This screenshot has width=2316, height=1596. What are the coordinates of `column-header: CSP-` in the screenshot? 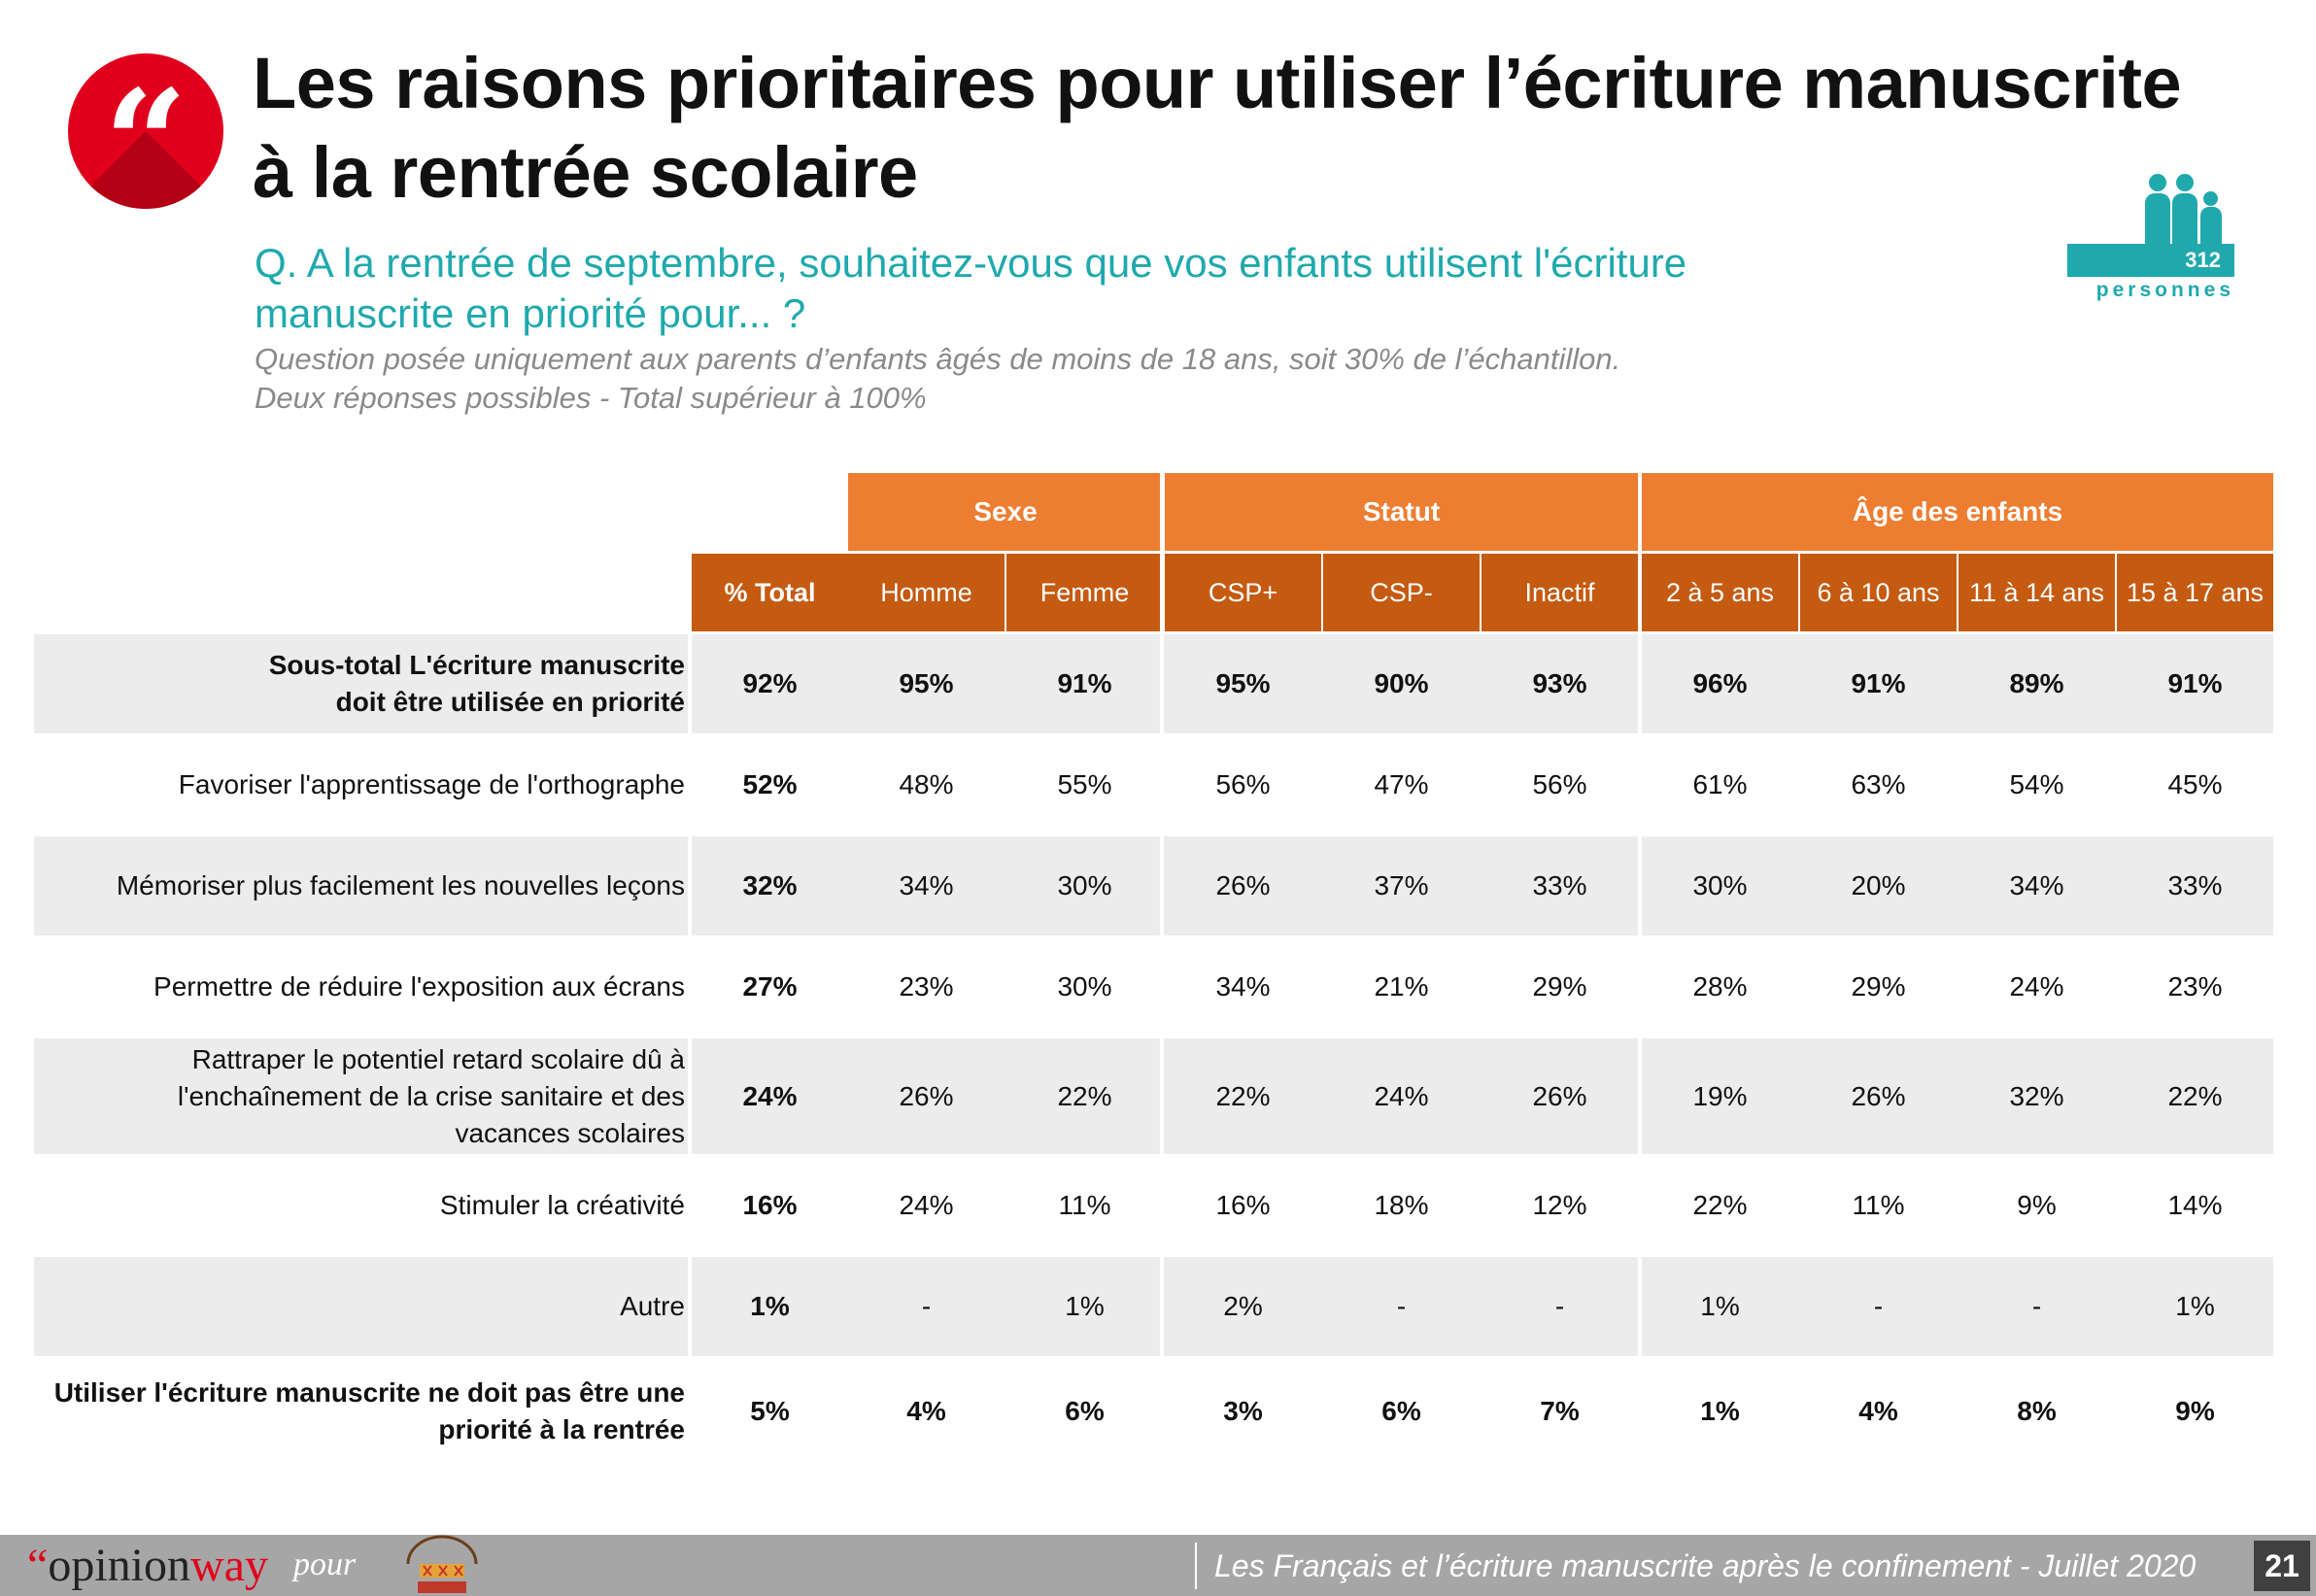 It's located at (1401, 592).